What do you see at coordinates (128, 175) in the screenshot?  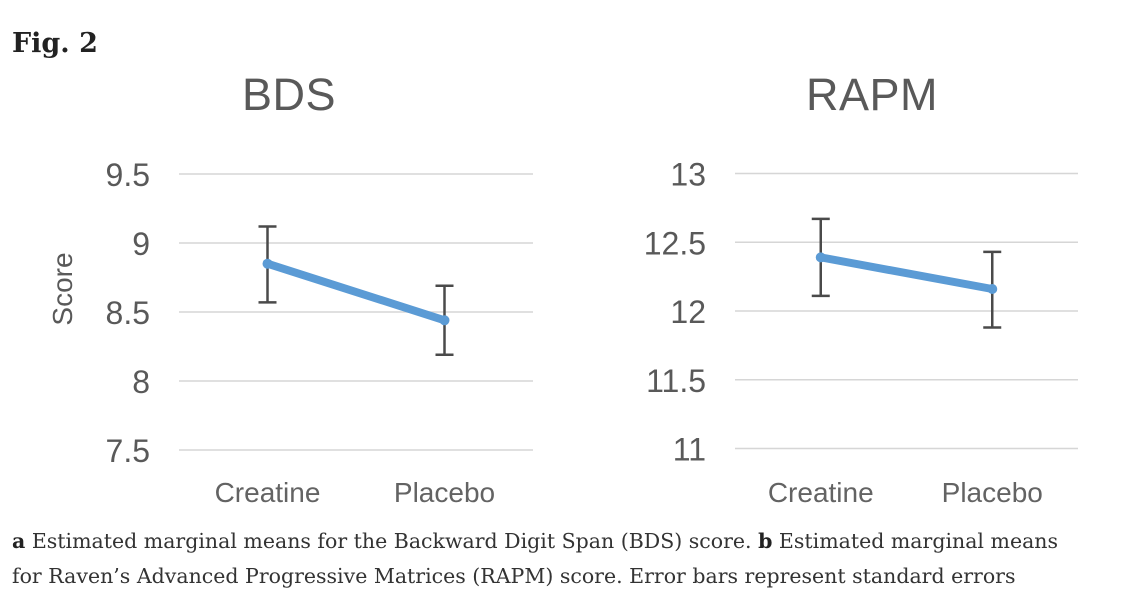 I see `y-tick-label: 9.5` at bounding box center [128, 175].